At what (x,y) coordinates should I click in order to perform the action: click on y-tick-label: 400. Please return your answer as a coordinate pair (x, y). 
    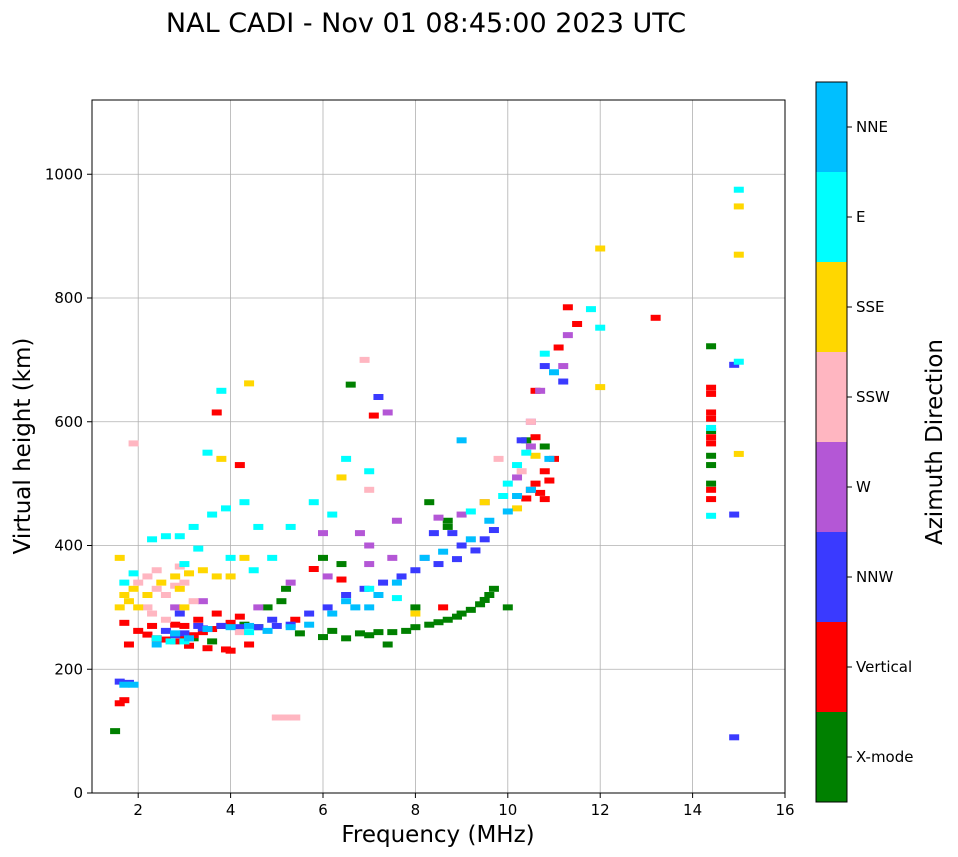
    Looking at the image, I should click on (68, 546).